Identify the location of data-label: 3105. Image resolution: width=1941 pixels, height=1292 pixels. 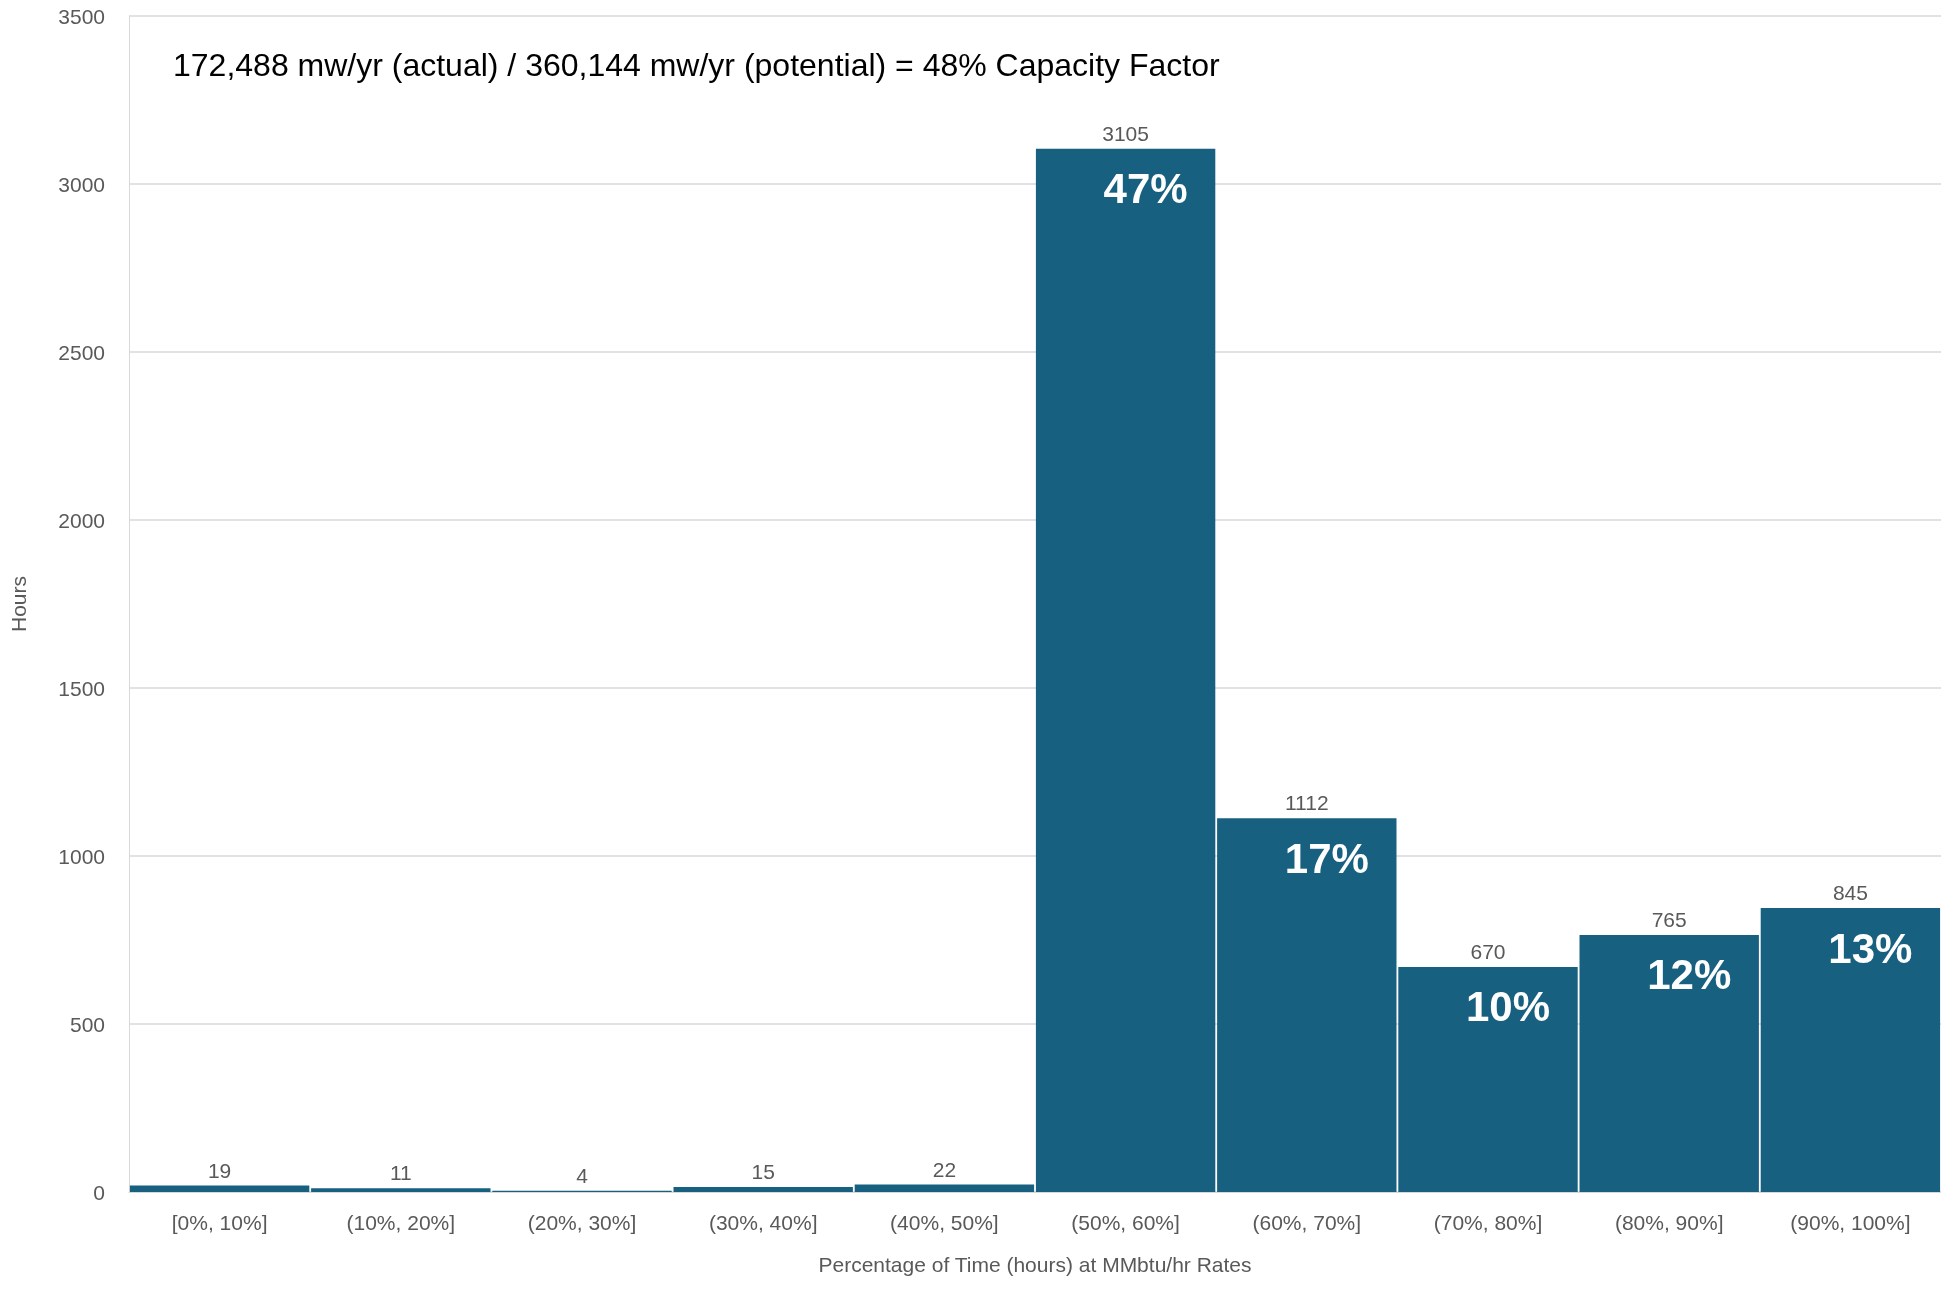
(1125, 133).